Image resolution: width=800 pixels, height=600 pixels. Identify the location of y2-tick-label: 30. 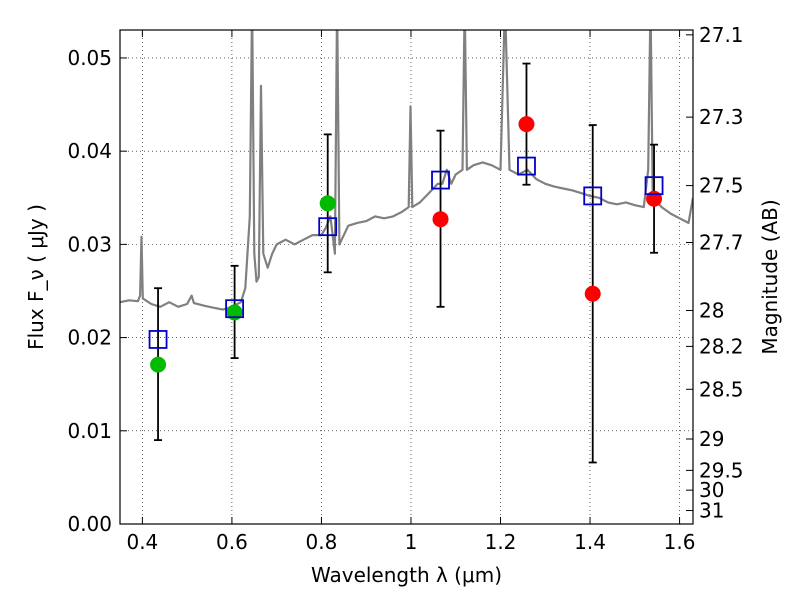
(711, 490).